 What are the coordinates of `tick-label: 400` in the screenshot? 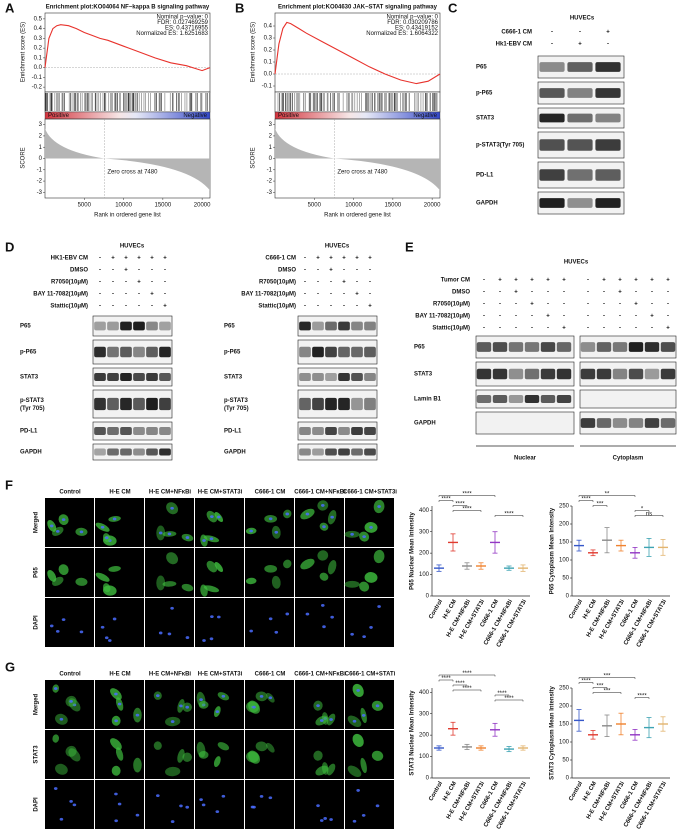 It's located at (424, 693).